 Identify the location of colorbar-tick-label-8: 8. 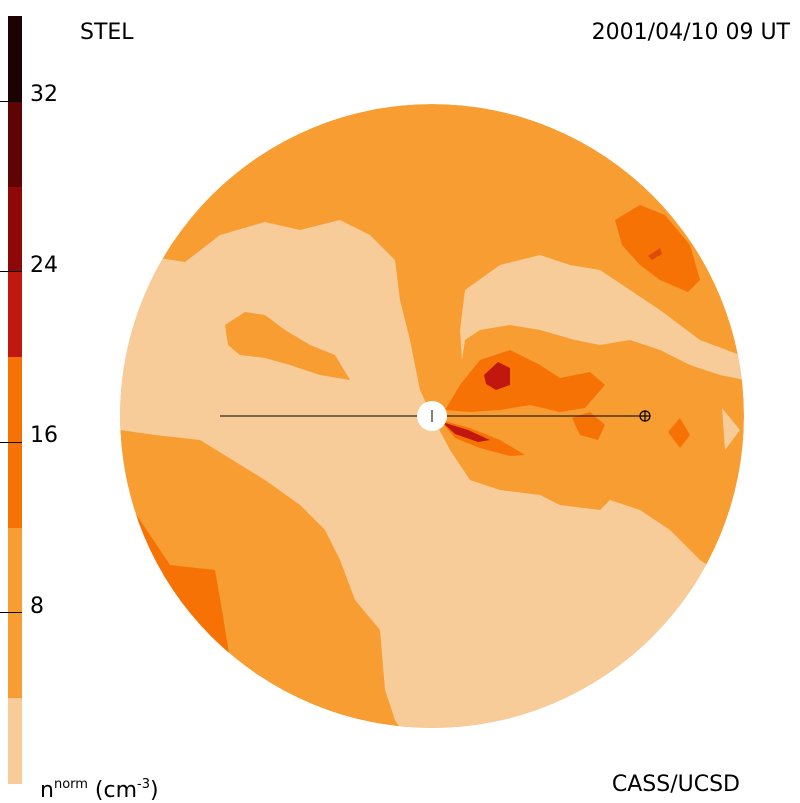
(37, 606).